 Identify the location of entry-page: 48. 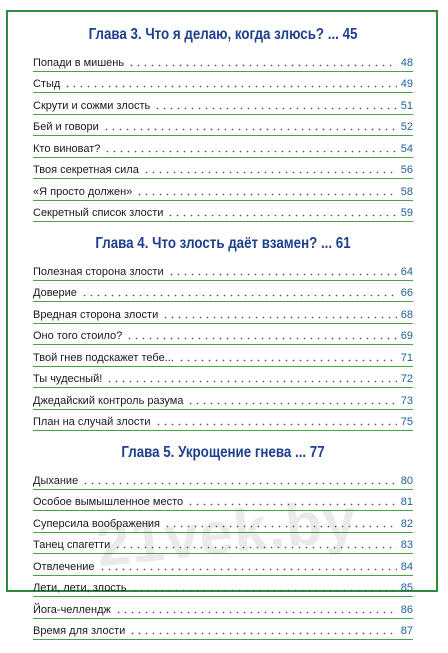
(406, 62).